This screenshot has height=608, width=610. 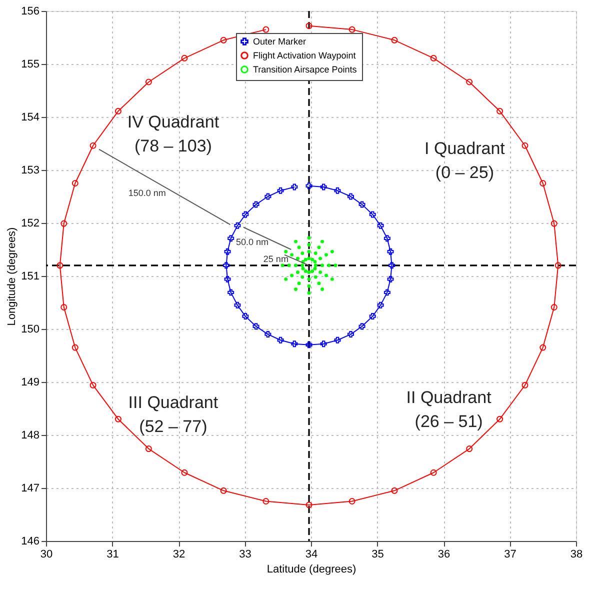 What do you see at coordinates (311, 554) in the screenshot?
I see `x-tick-label: 34` at bounding box center [311, 554].